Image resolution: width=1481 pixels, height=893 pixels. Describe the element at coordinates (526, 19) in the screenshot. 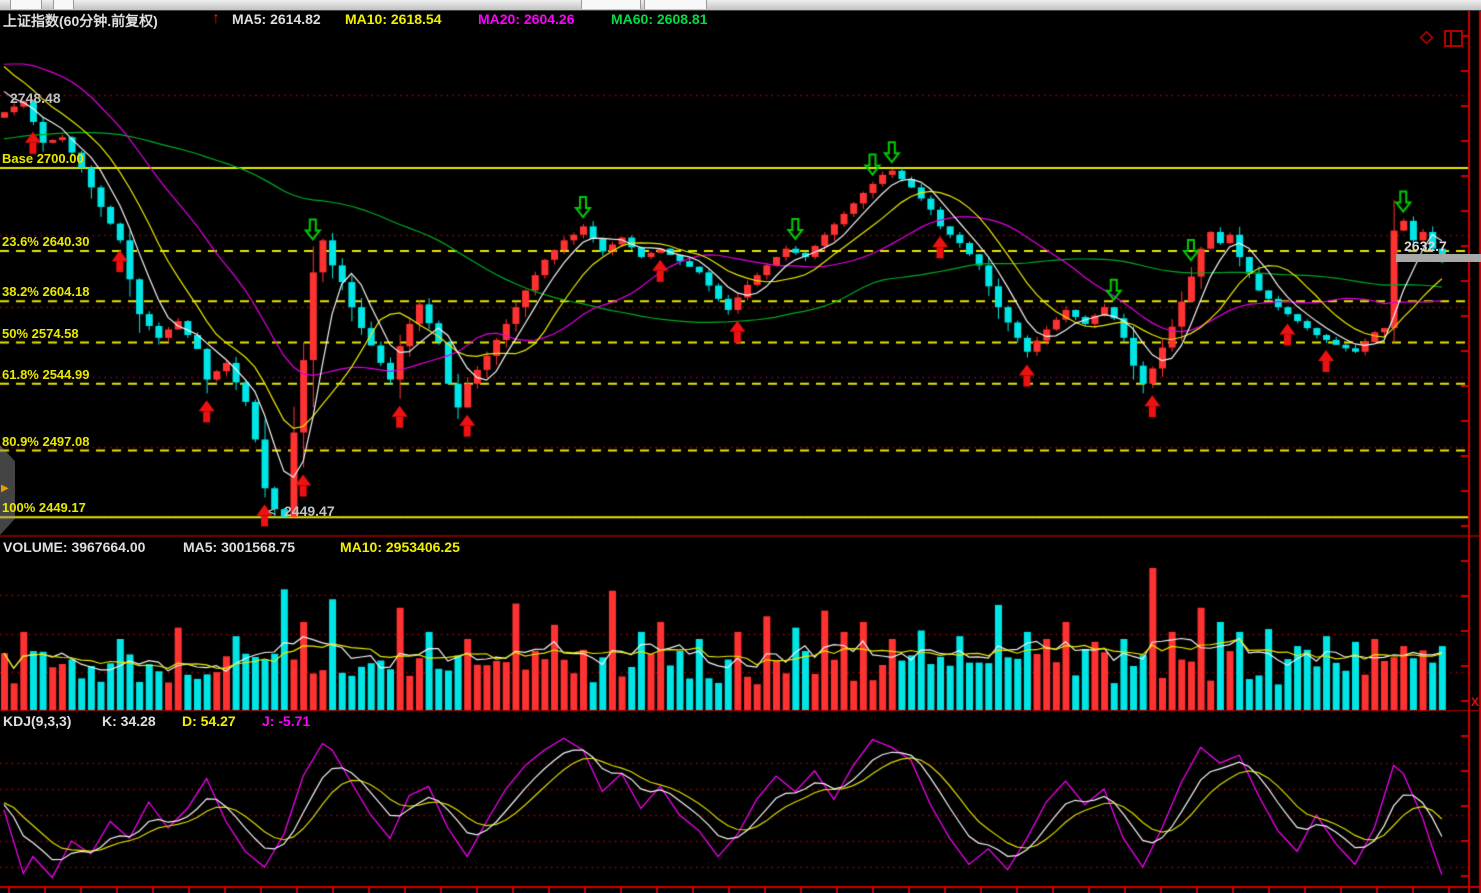

I see `ma20-value: MA20: 2604.26` at that location.